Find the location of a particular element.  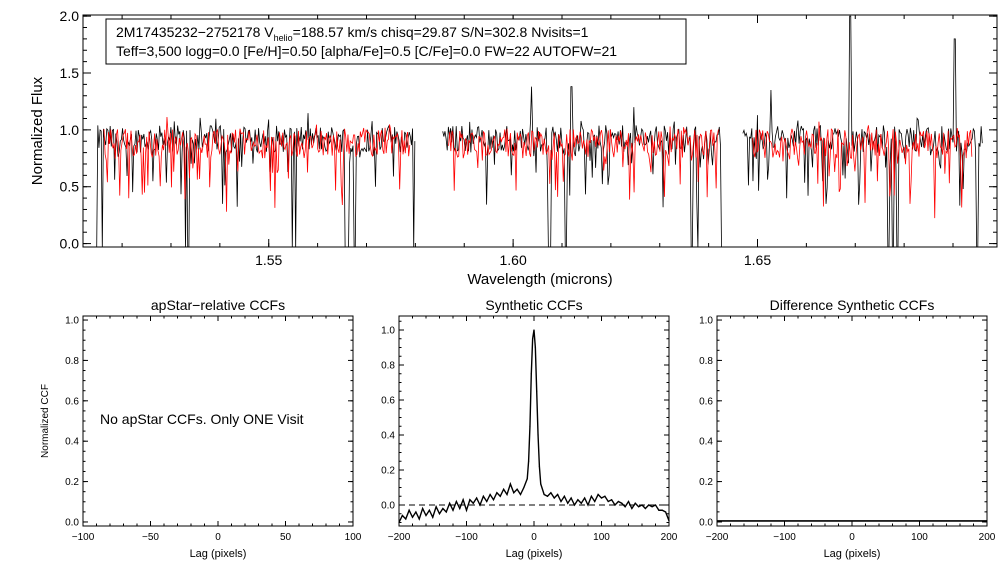

x-tick-label: 200 is located at coordinates (987, 537).